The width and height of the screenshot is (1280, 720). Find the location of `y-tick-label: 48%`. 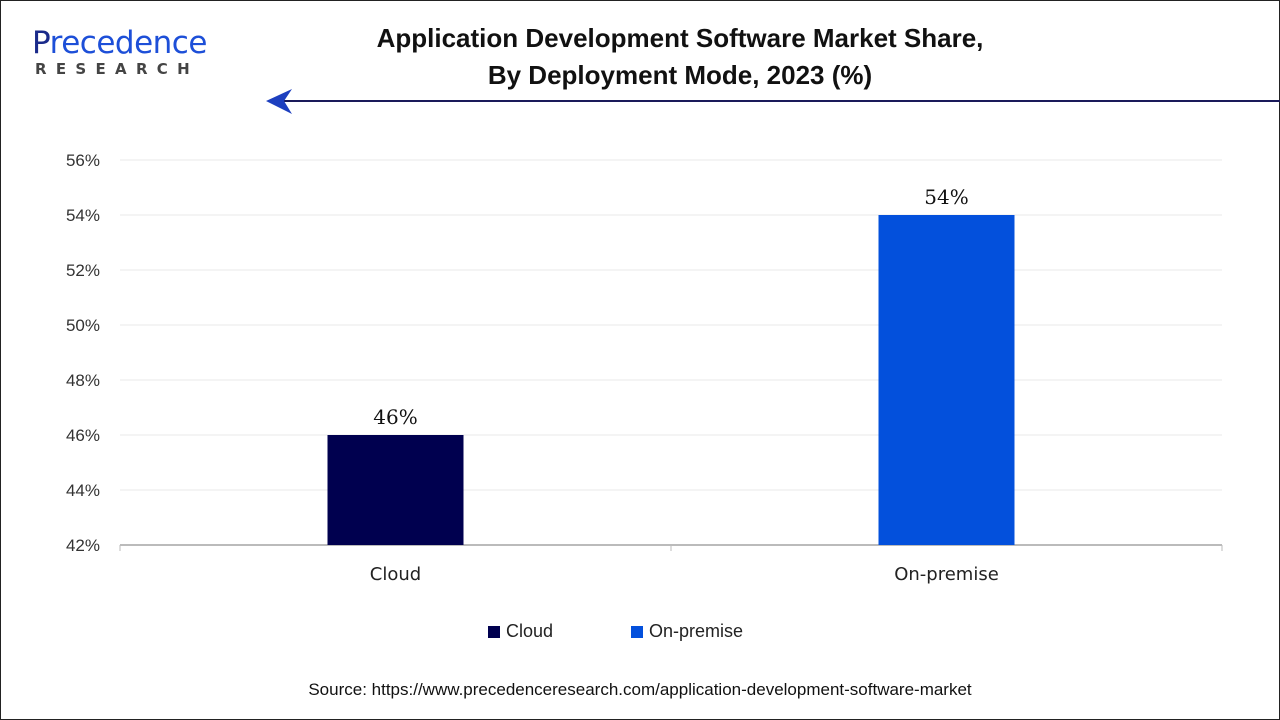

y-tick-label: 48% is located at coordinates (83, 380).